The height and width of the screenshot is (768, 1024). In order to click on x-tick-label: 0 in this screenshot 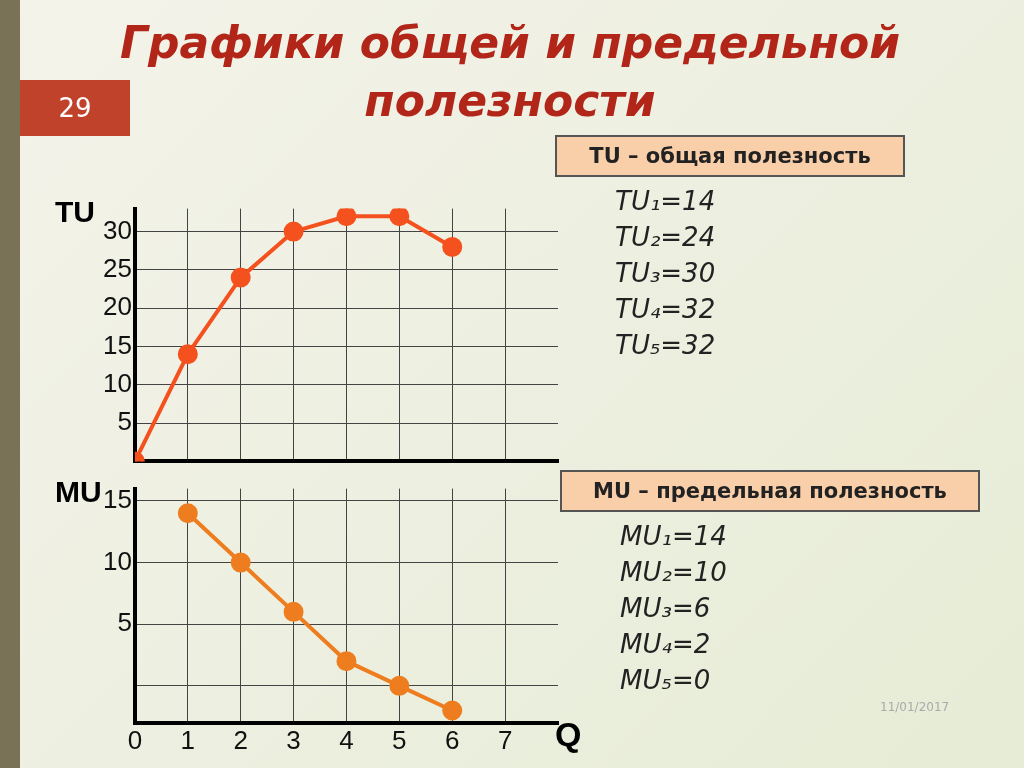, I will do `click(135, 739)`.